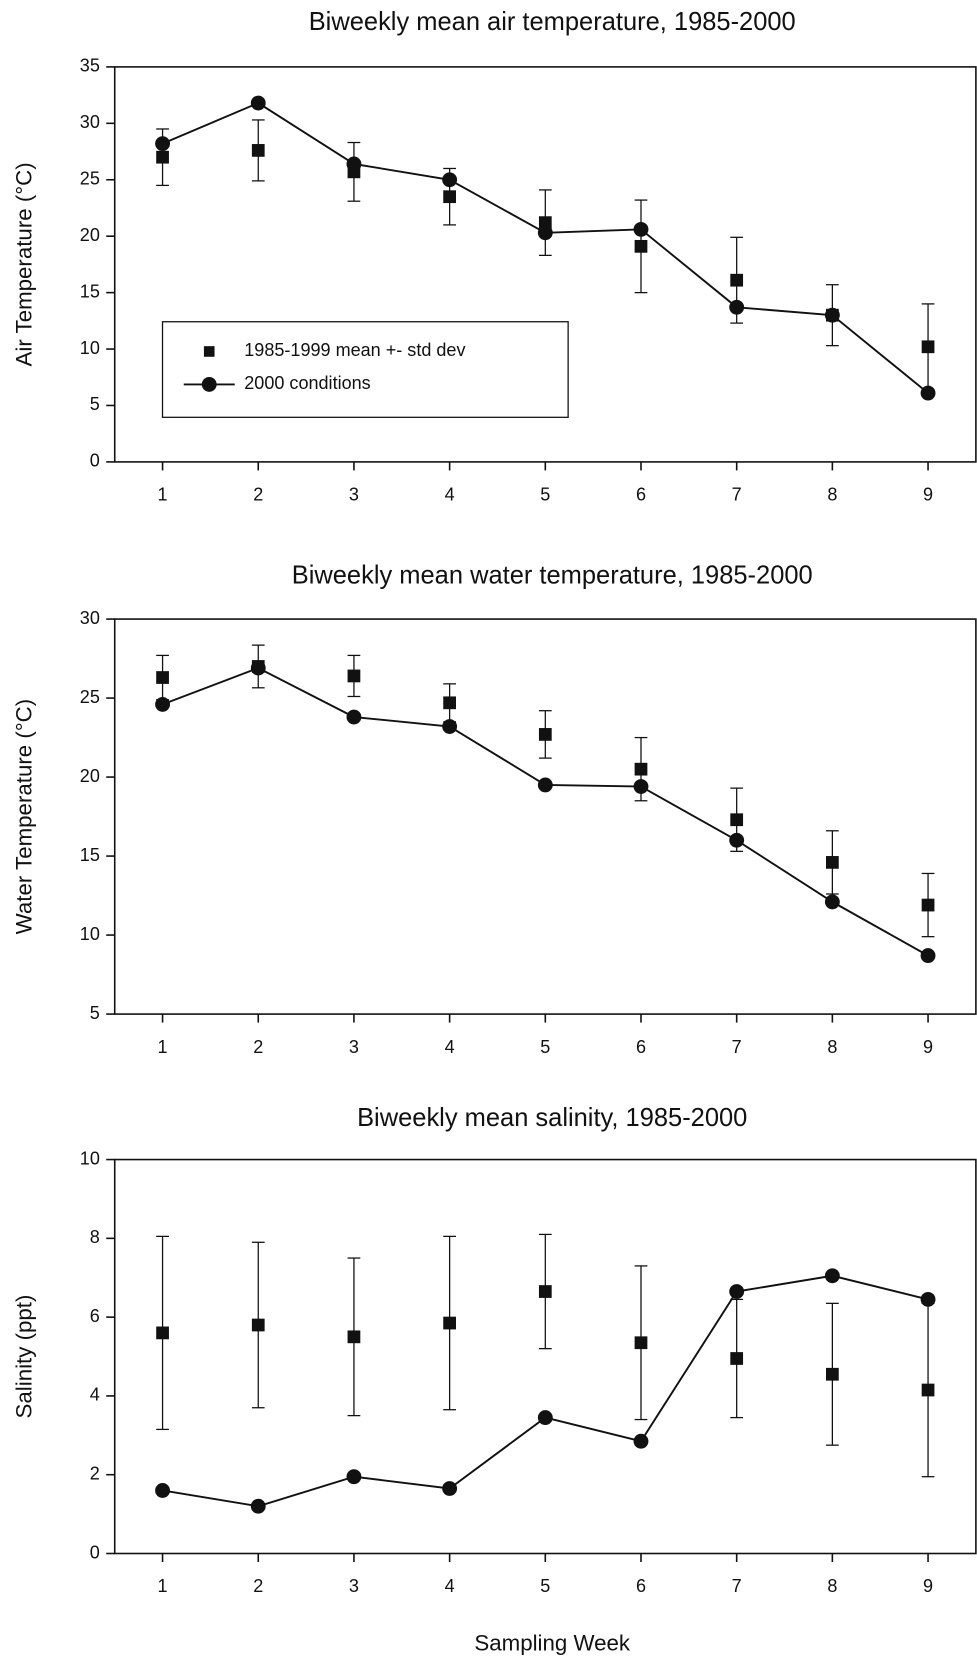 The image size is (977, 1665). Describe the element at coordinates (23, 816) in the screenshot. I see `y-axis-label: Water Temperature (°C)` at that location.